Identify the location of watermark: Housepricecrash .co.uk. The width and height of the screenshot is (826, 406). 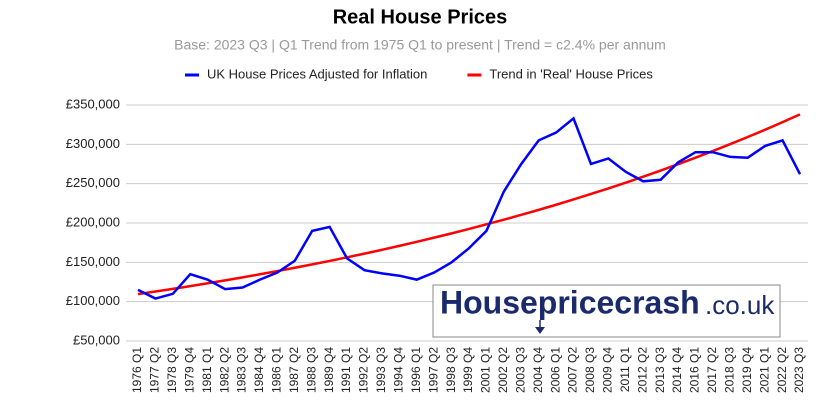
(606, 311).